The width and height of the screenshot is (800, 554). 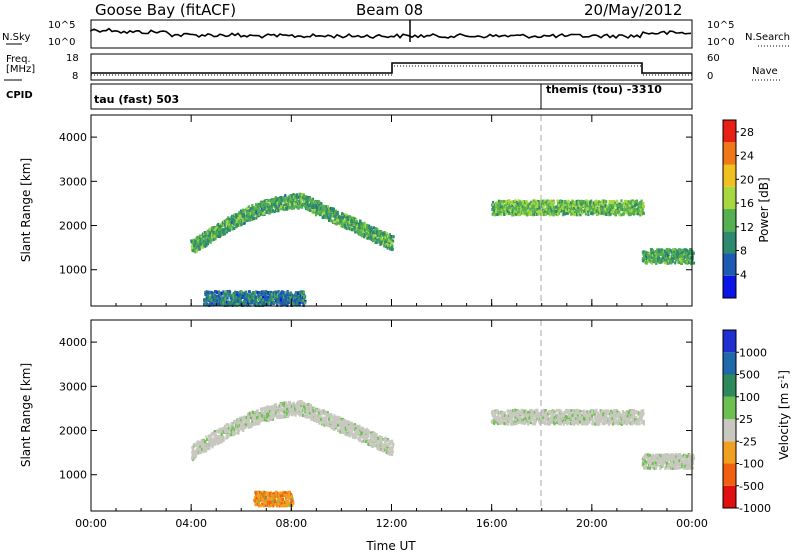 What do you see at coordinates (743, 274) in the screenshot?
I see `colorbar-tick-label: 4` at bounding box center [743, 274].